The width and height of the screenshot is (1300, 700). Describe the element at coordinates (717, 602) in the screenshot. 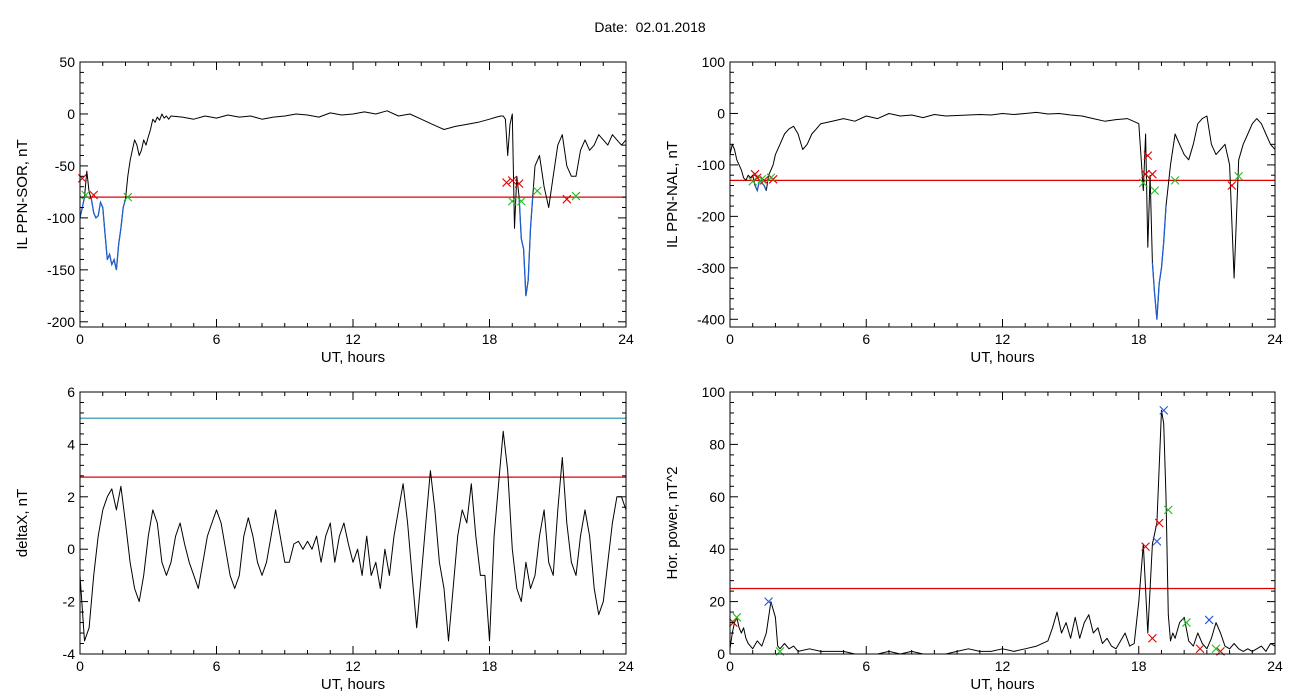

I see `y-tick-label: 20` at that location.